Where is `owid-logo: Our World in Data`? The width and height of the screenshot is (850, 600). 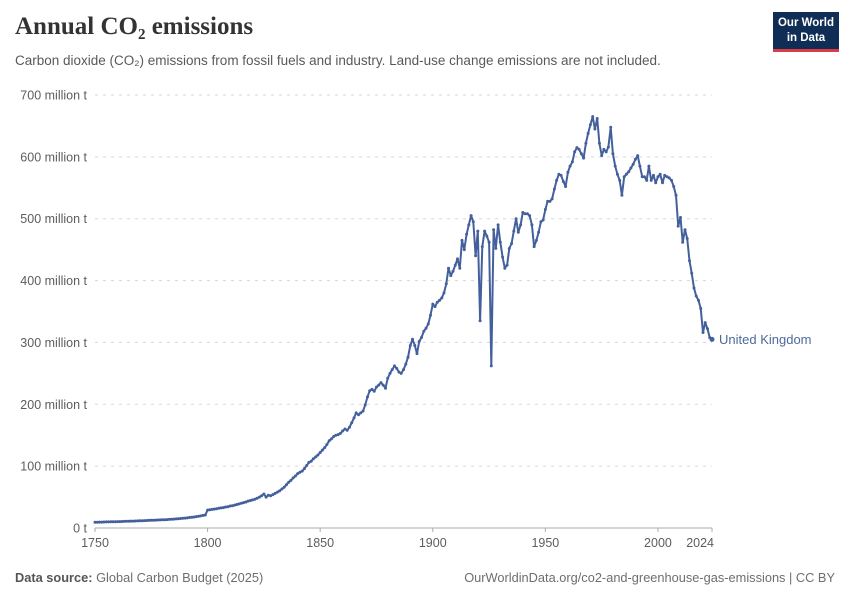 owid-logo: Our World in Data is located at coordinates (806, 32).